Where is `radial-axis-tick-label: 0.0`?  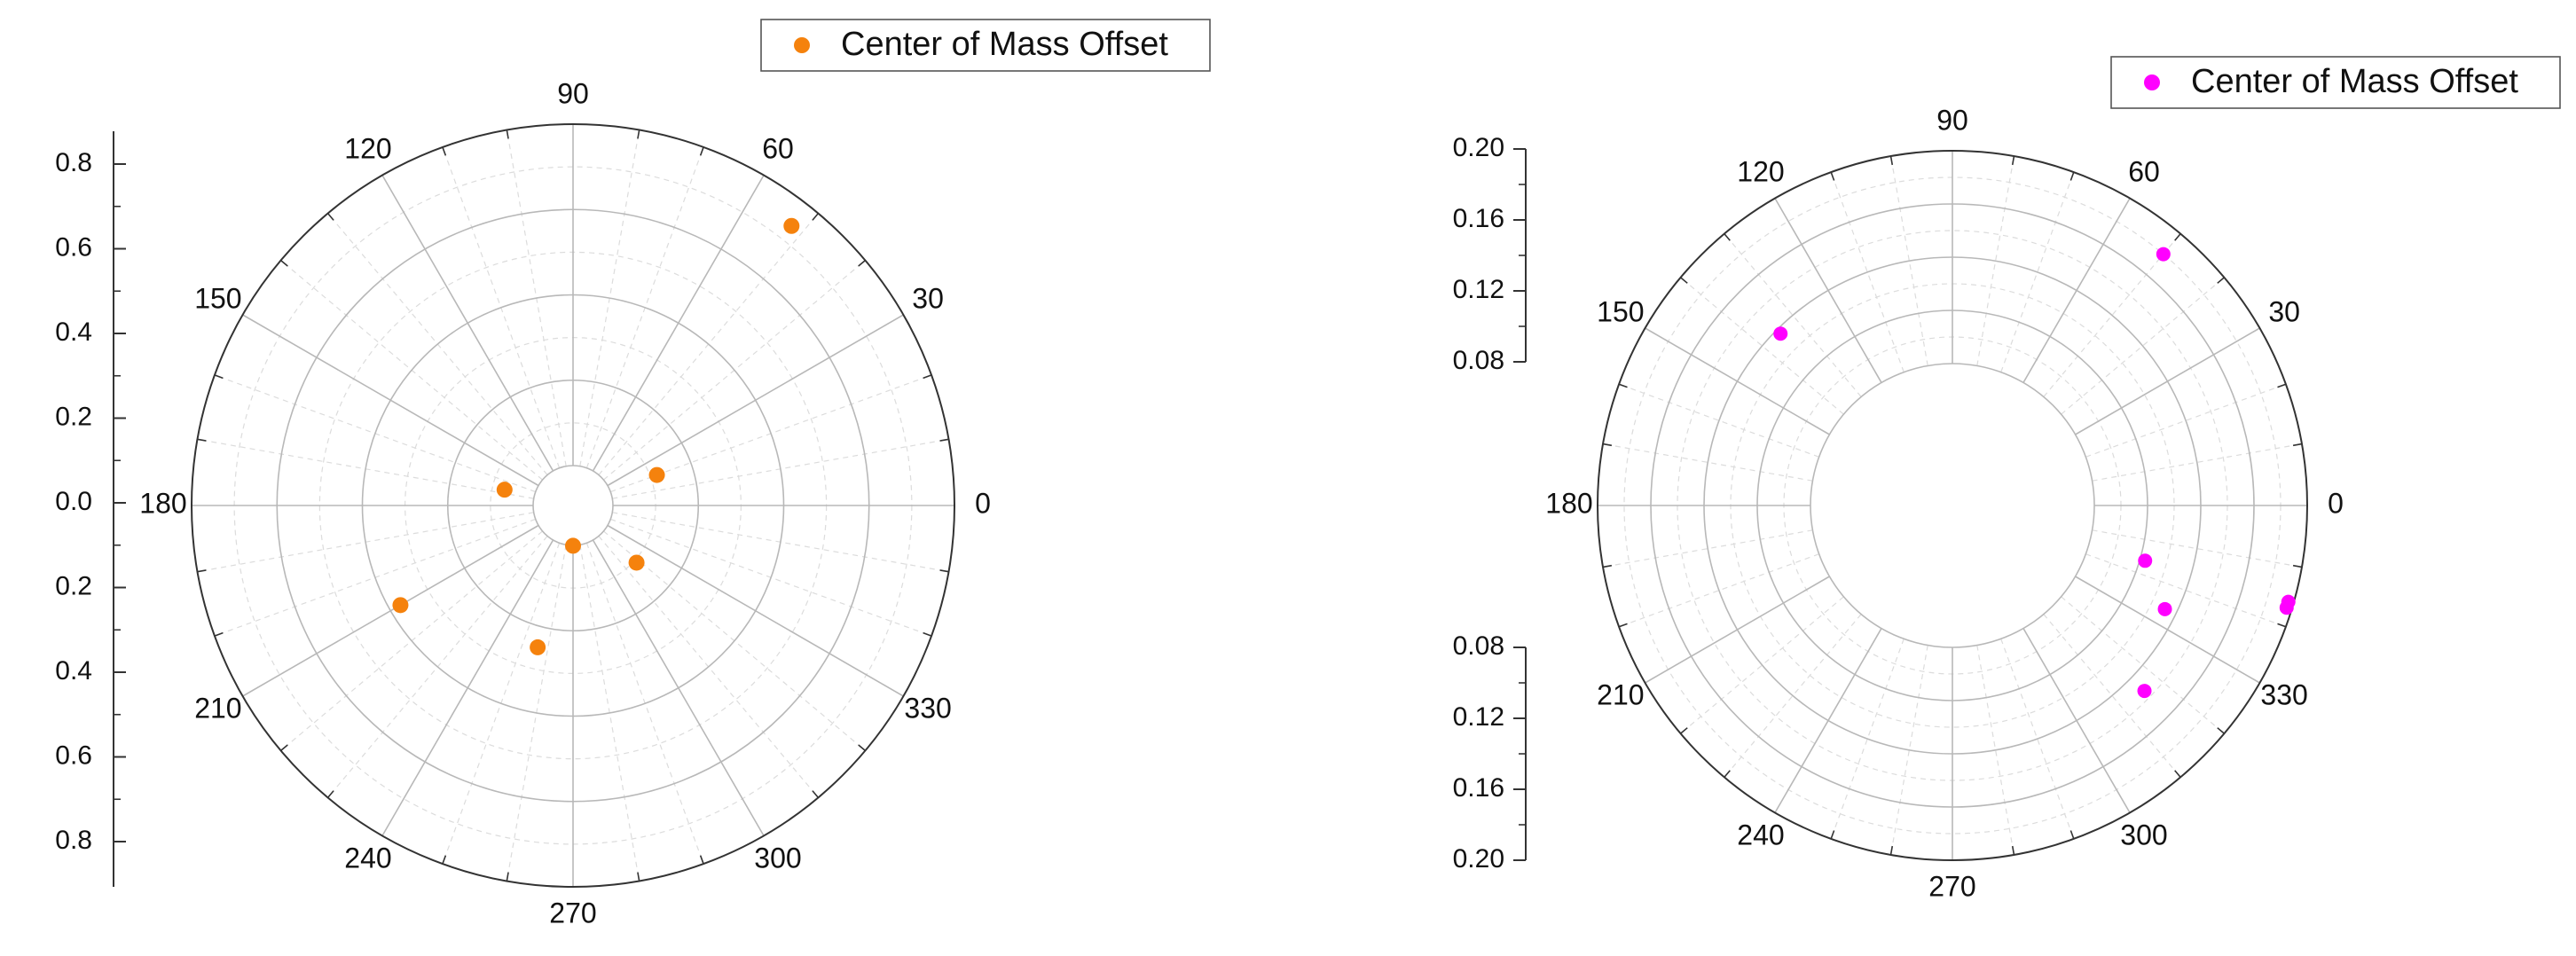 radial-axis-tick-label: 0.0 is located at coordinates (73, 501).